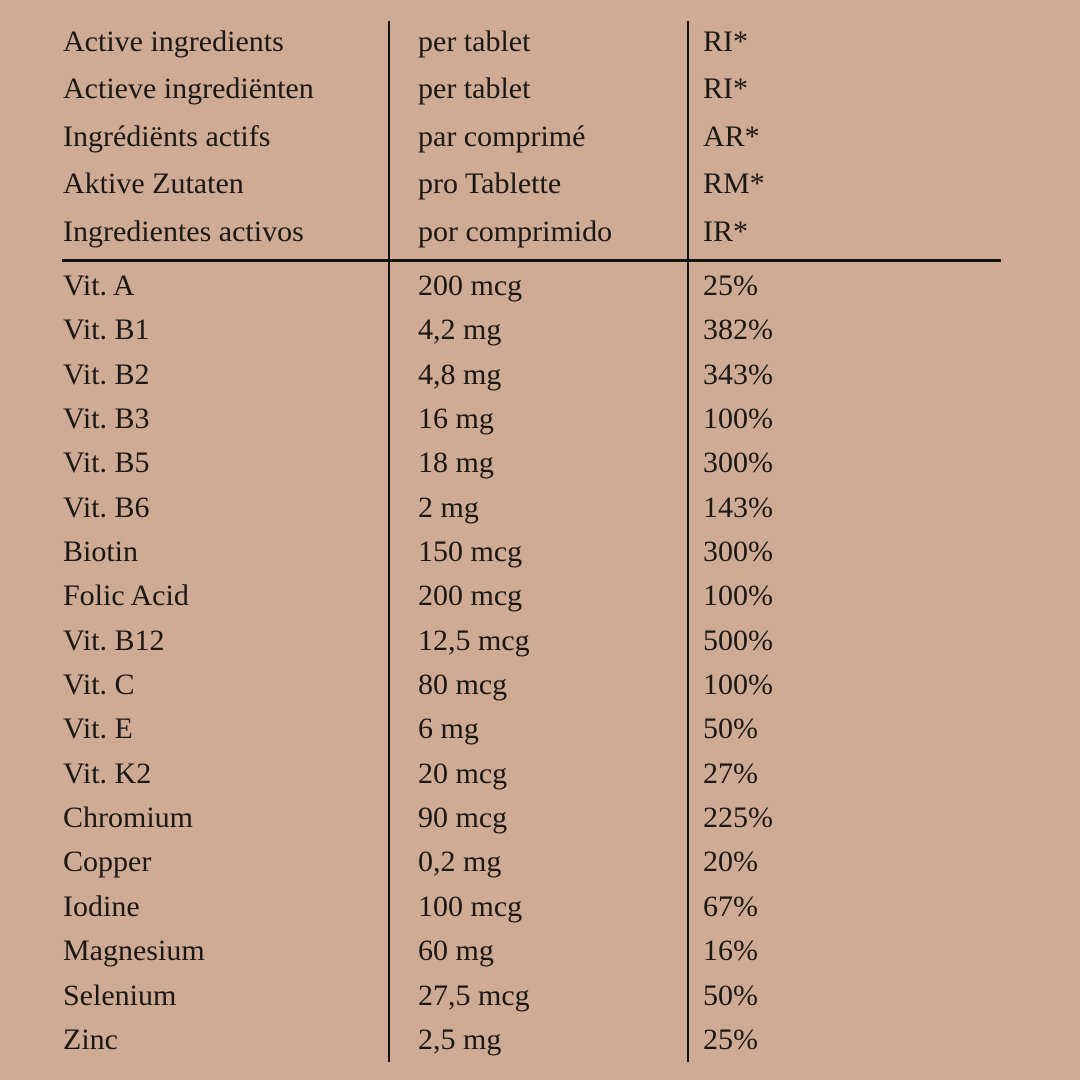 The height and width of the screenshot is (1080, 1080). Describe the element at coordinates (456, 463) in the screenshot. I see `ingredient-amount: 18 mg` at that location.